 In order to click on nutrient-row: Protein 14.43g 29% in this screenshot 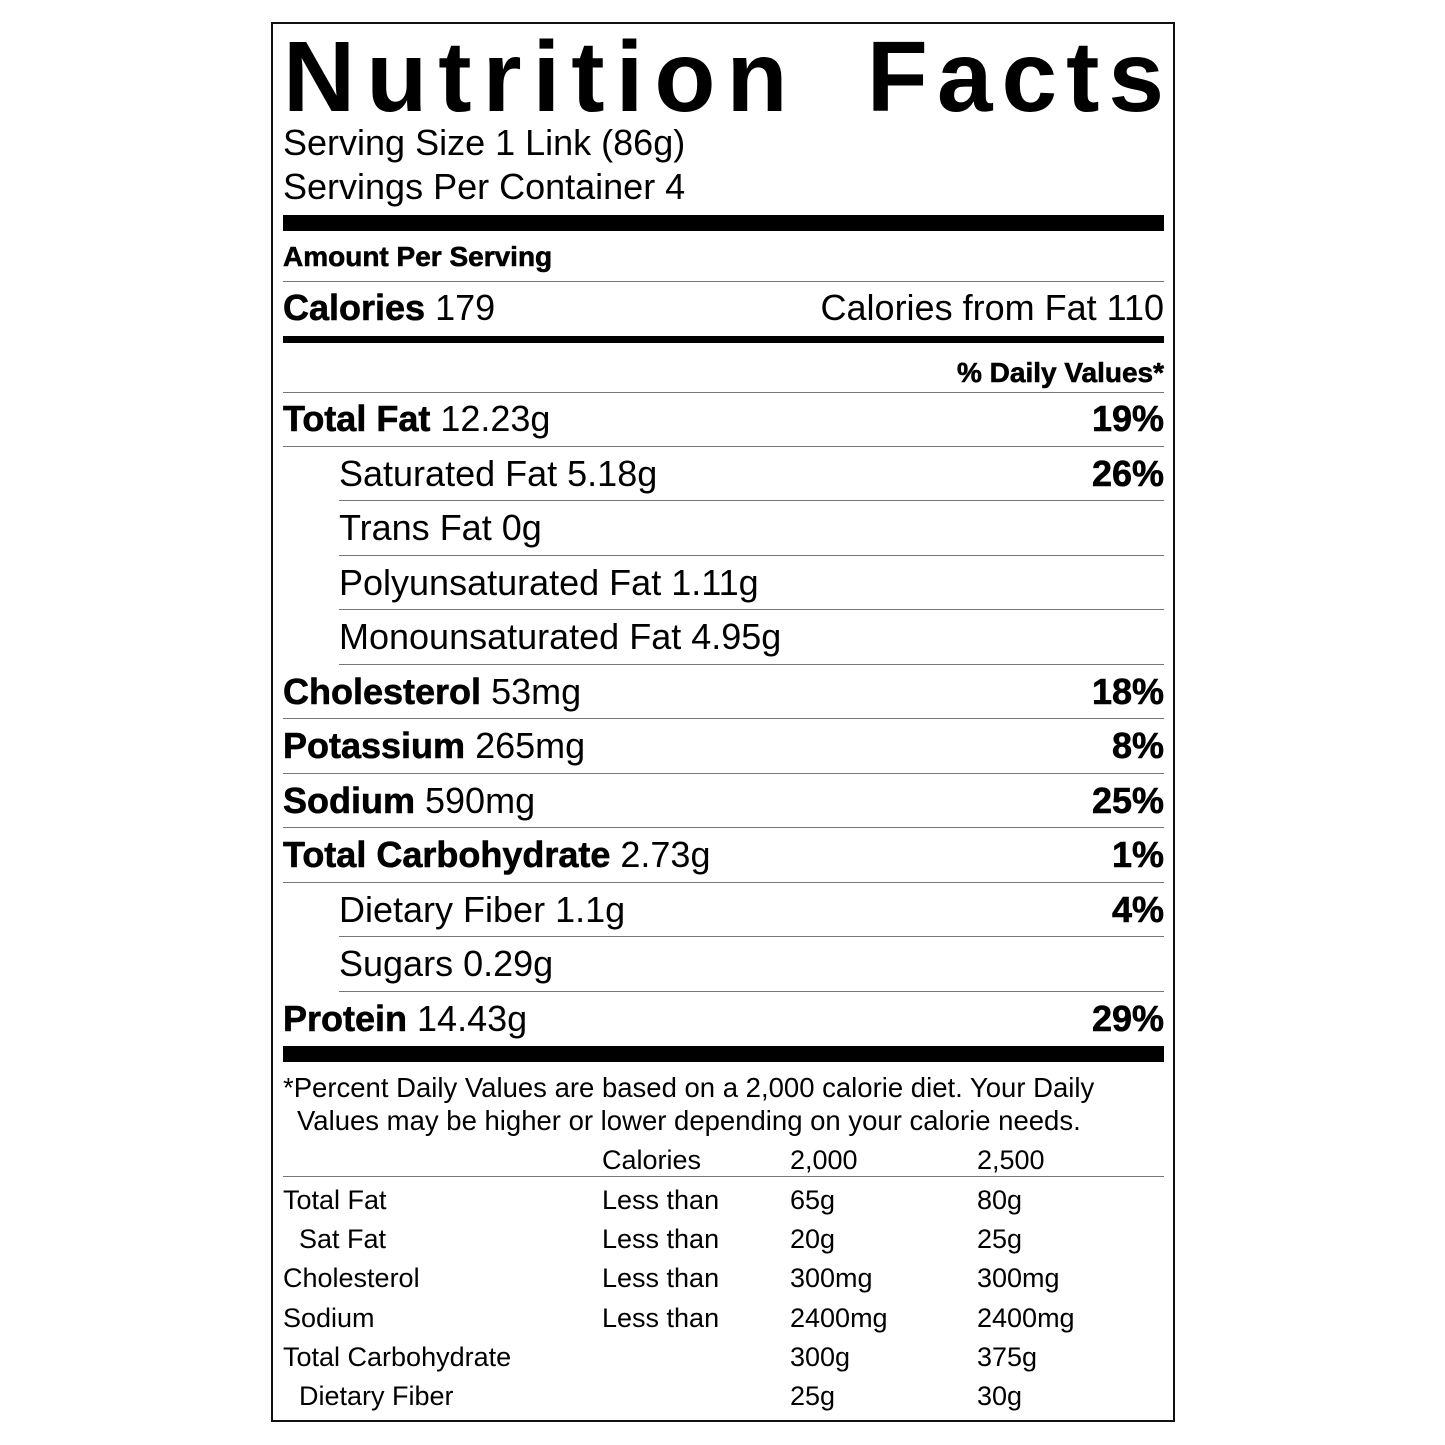, I will do `click(724, 1019)`.